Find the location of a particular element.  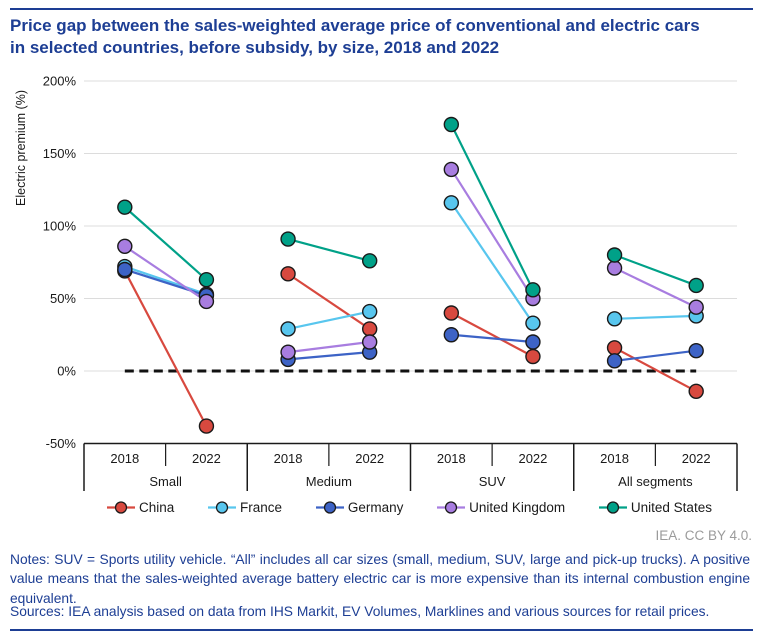

legend-label: Germany is located at coordinates (375, 507).